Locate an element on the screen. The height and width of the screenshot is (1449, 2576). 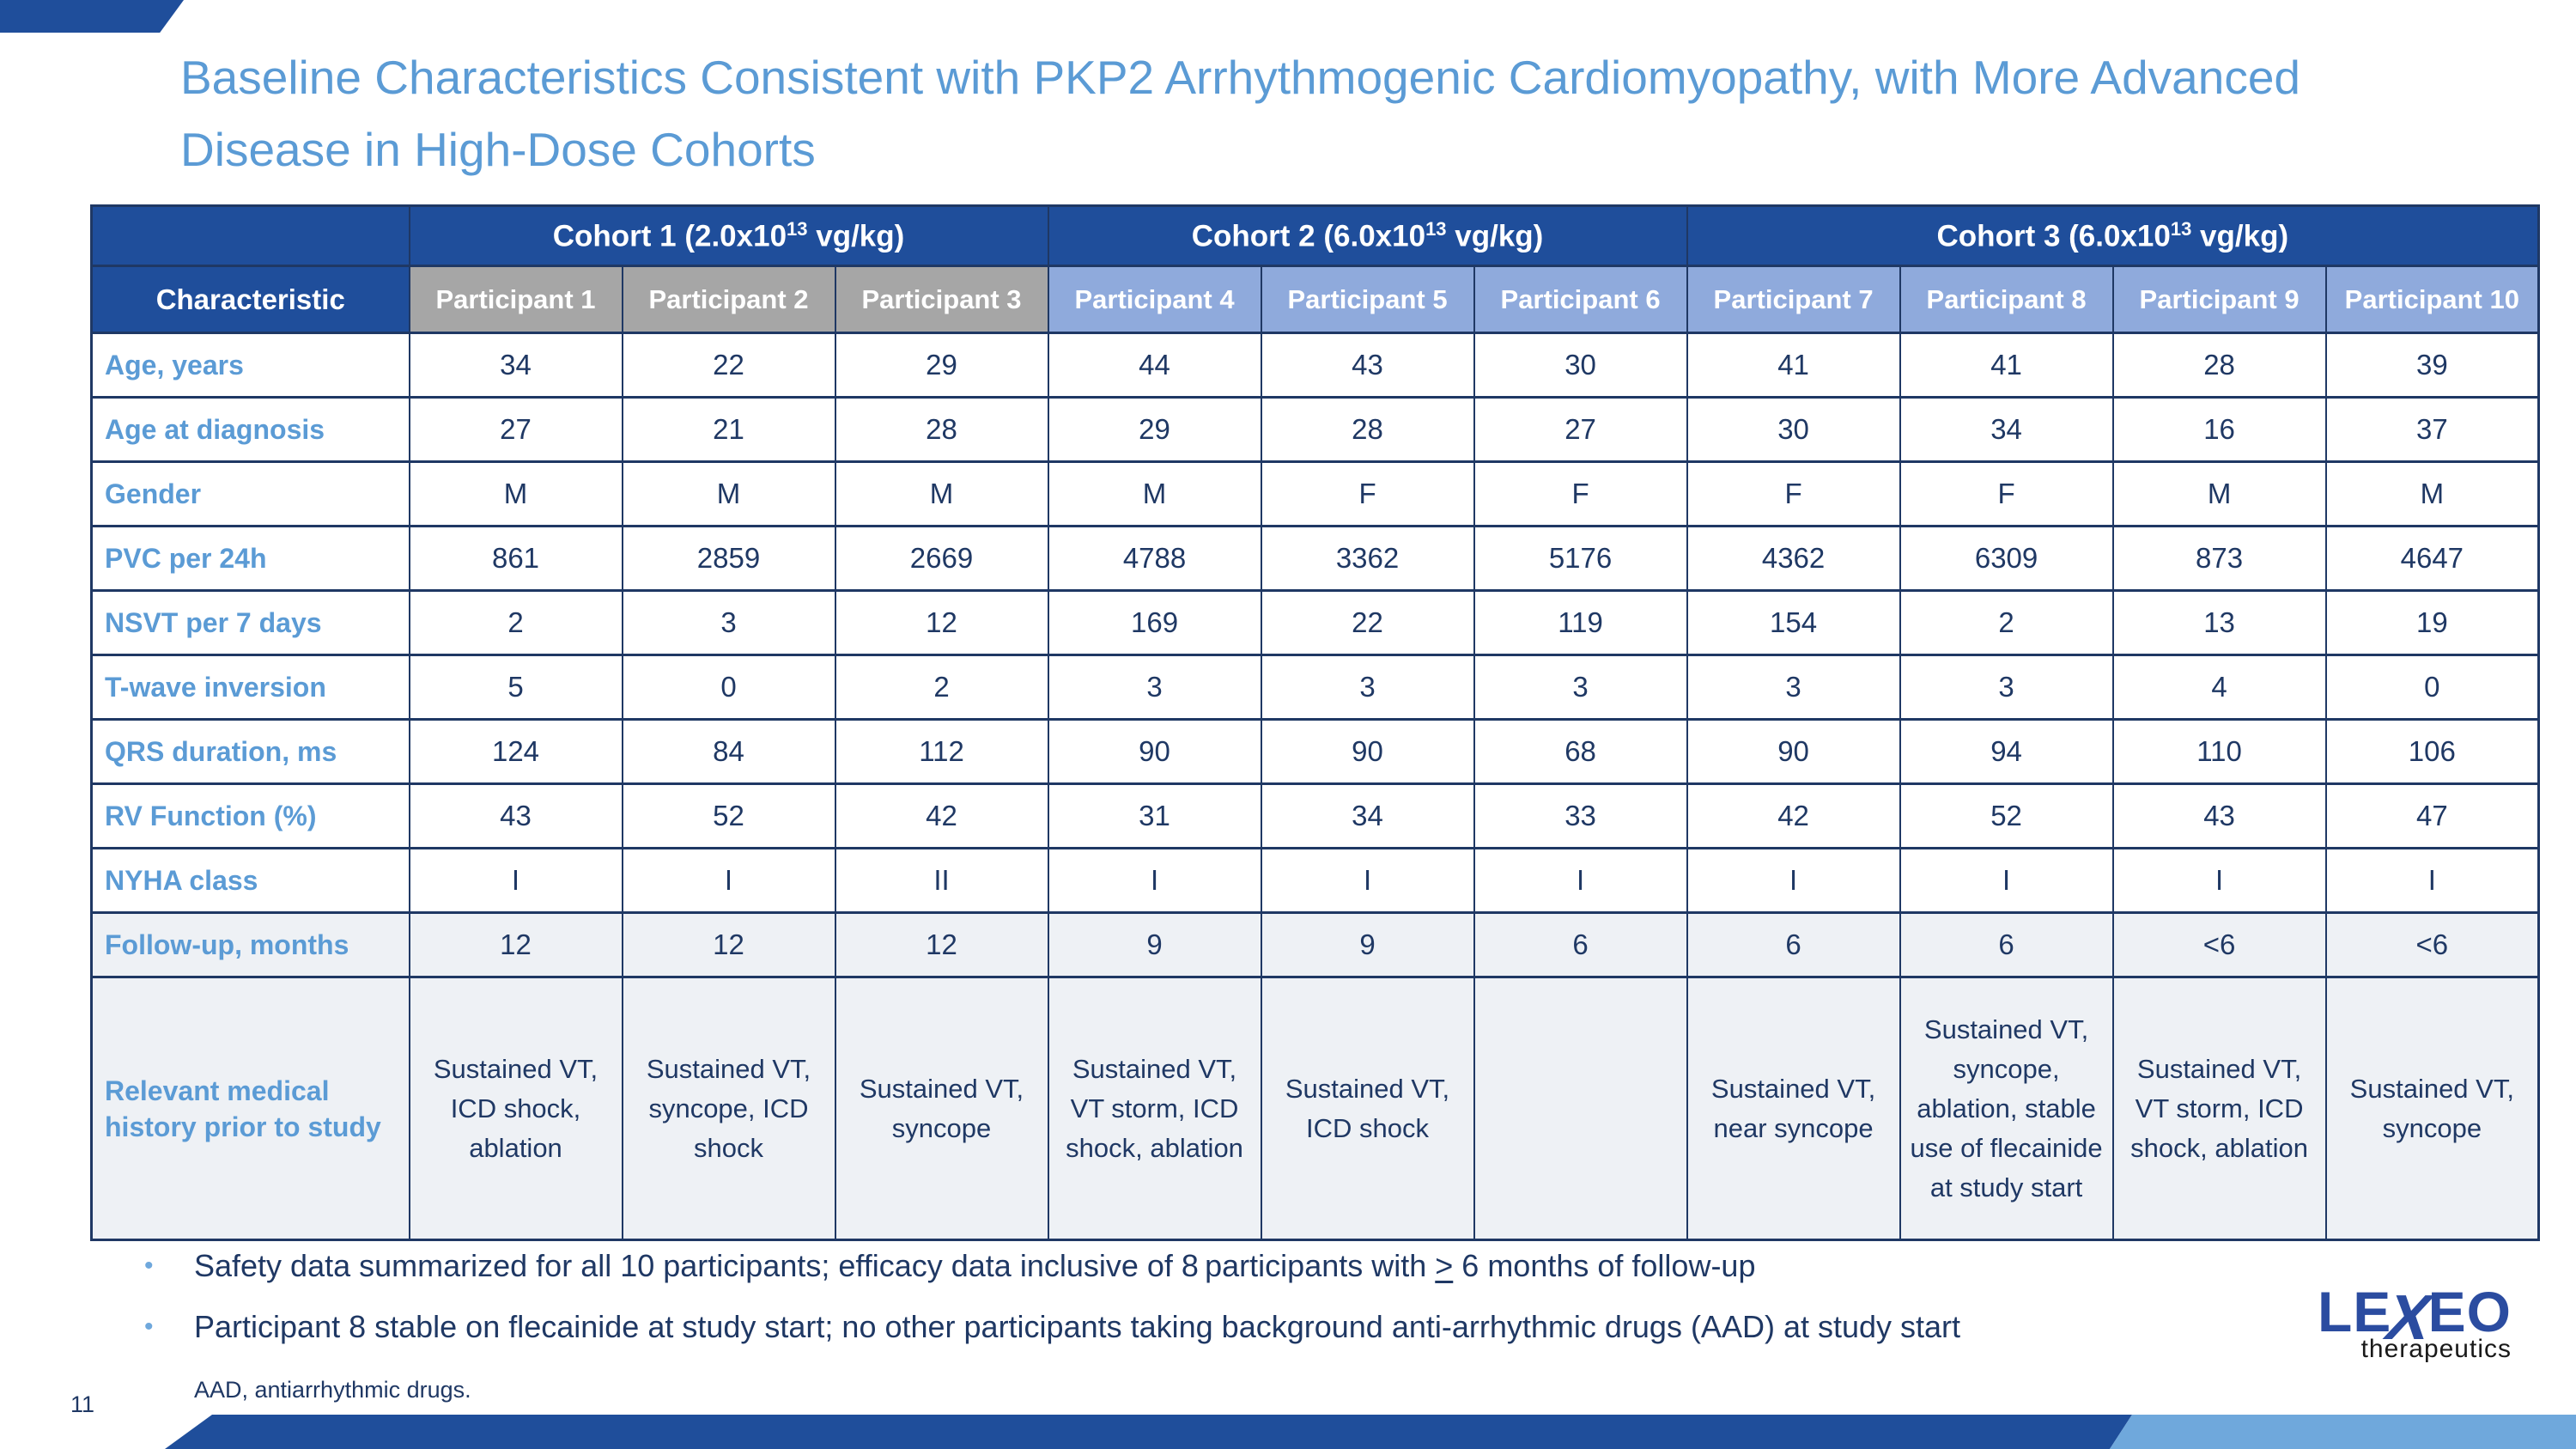
table-cell: 4362 is located at coordinates (1793, 558).